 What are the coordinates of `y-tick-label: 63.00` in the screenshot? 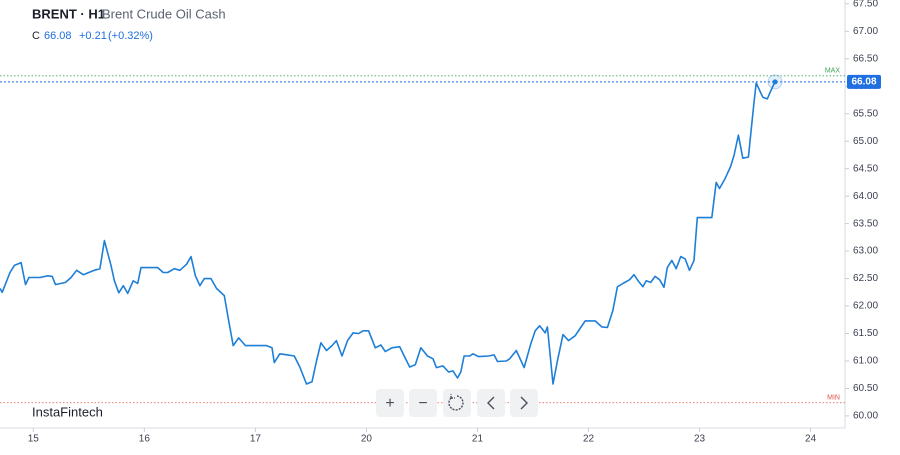 It's located at (865, 251).